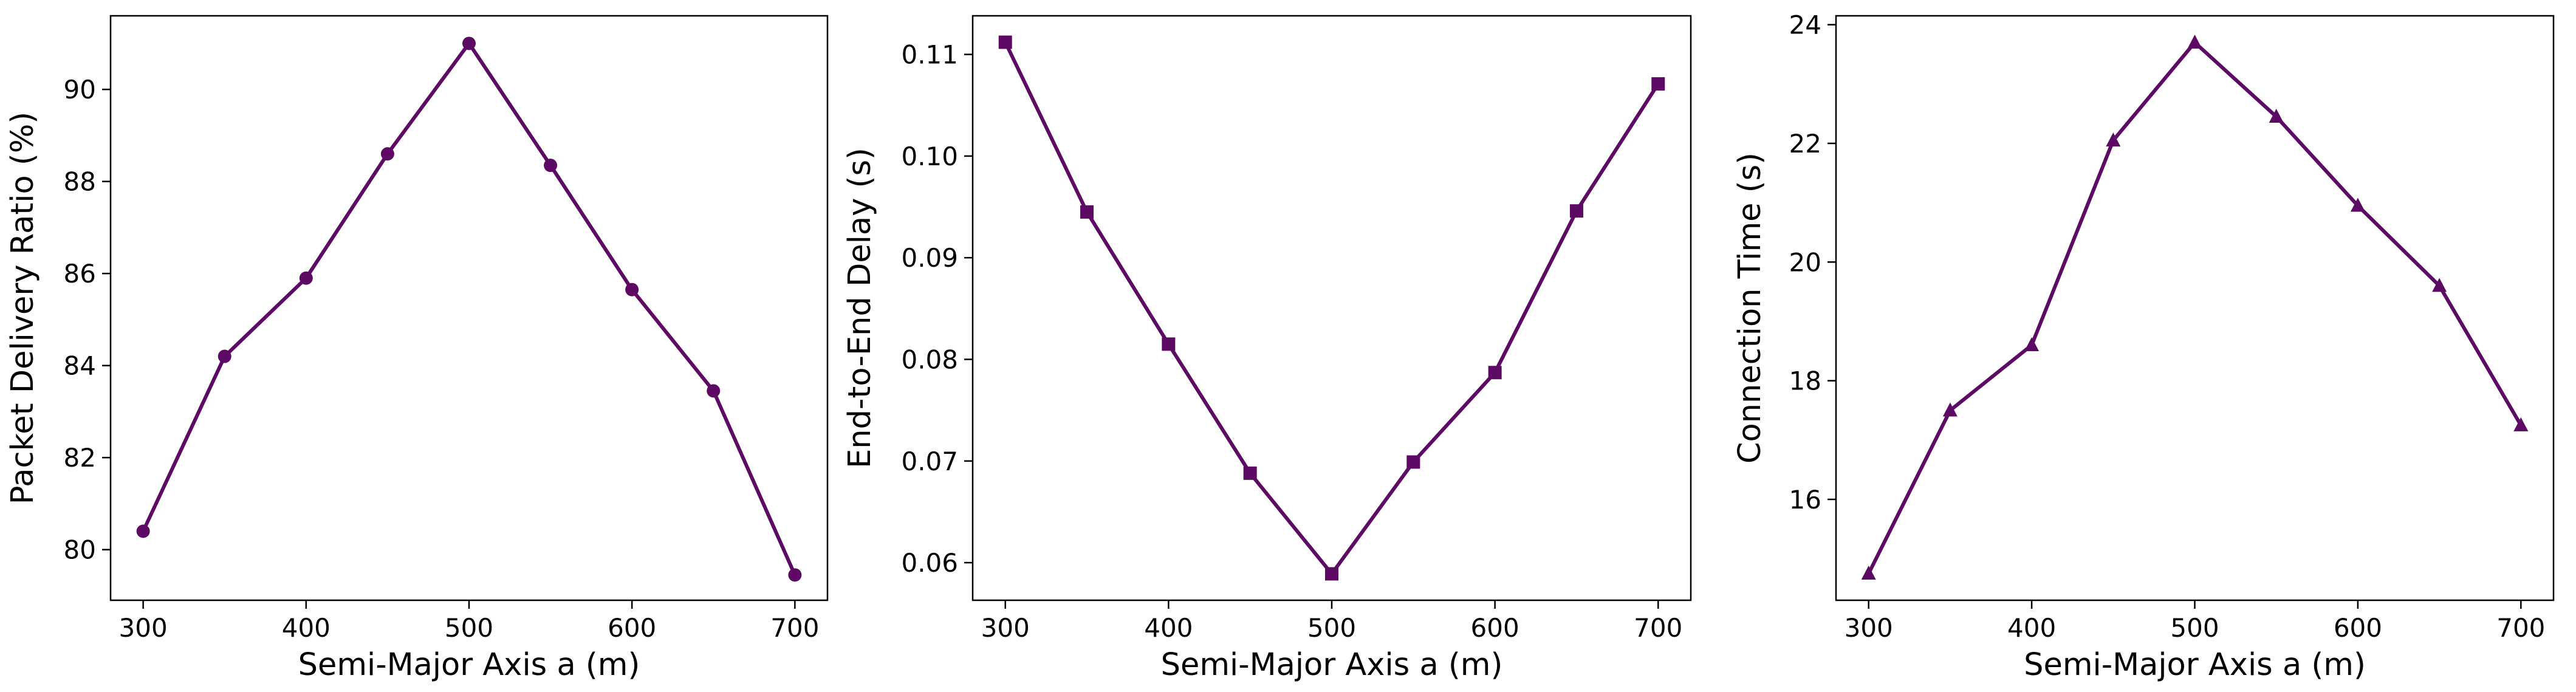 The width and height of the screenshot is (2576, 692). I want to click on y-tick-label: 0.10, so click(930, 156).